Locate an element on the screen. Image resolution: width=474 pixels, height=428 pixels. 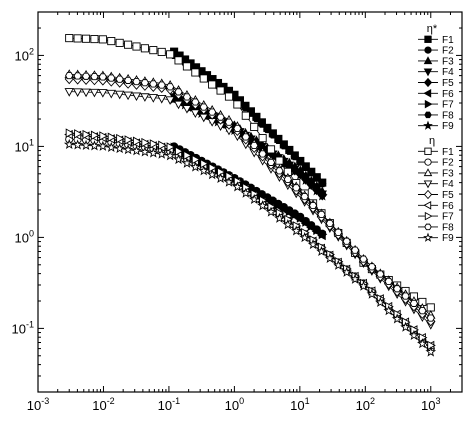
legend-item: F7 is located at coordinates (436, 105).